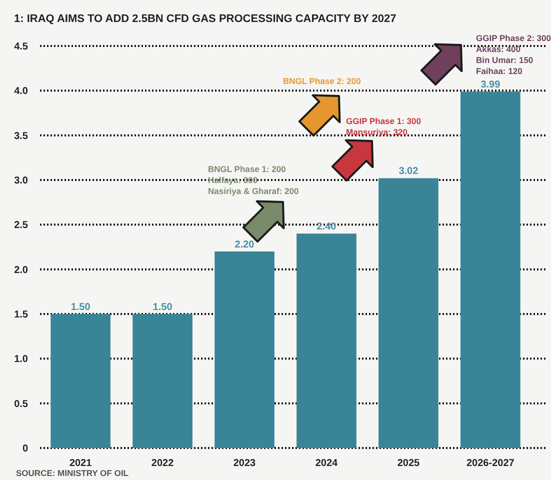 This screenshot has height=480, width=551. I want to click on x-tick-label: 2025, so click(408, 463).